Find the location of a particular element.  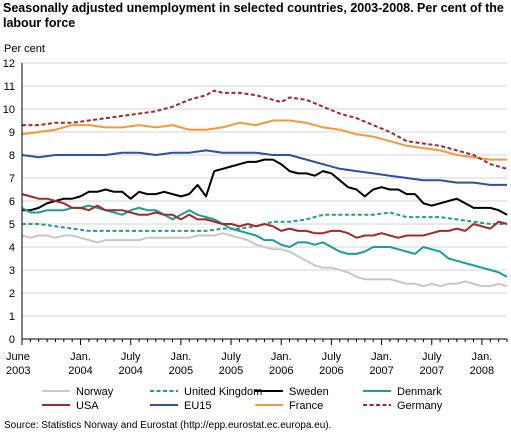

y-tick-label: 3 is located at coordinates (12, 271).